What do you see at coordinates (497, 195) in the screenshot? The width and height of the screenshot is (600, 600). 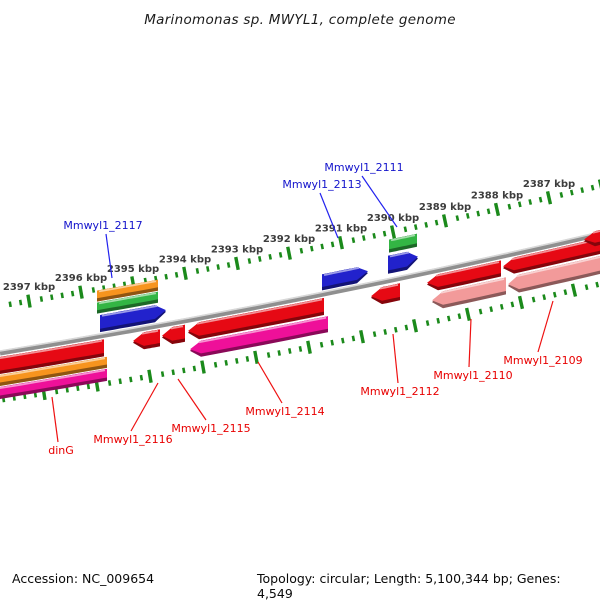 I see `ruler-label: 2388 kbp` at bounding box center [497, 195].